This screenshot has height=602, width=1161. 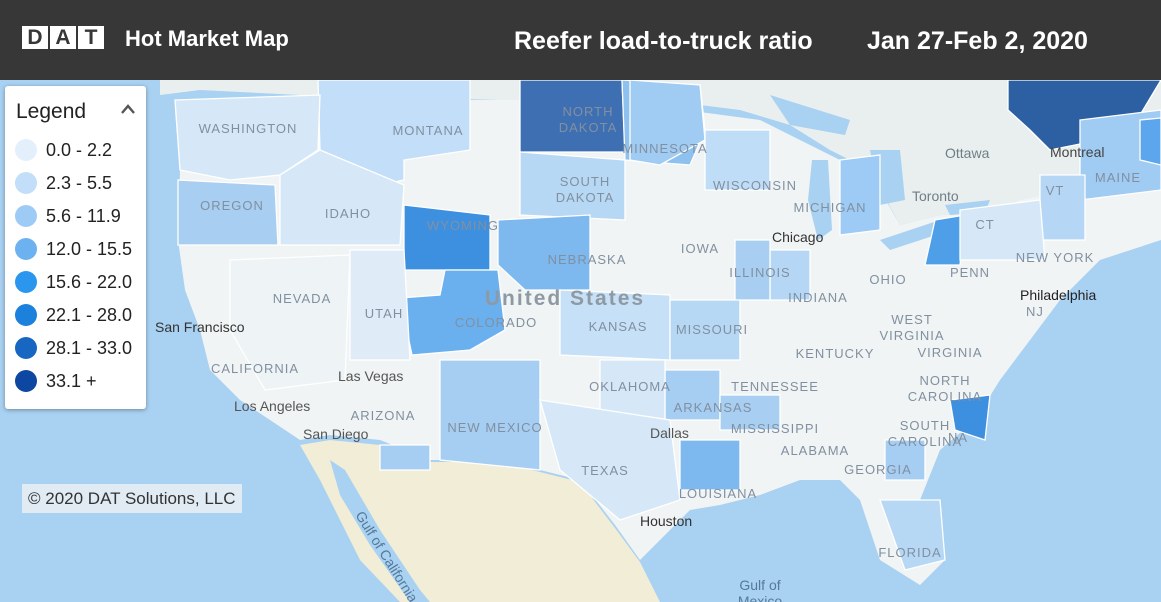 What do you see at coordinates (79, 149) in the screenshot?
I see `legend-range: 0.0 - 2.2` at bounding box center [79, 149].